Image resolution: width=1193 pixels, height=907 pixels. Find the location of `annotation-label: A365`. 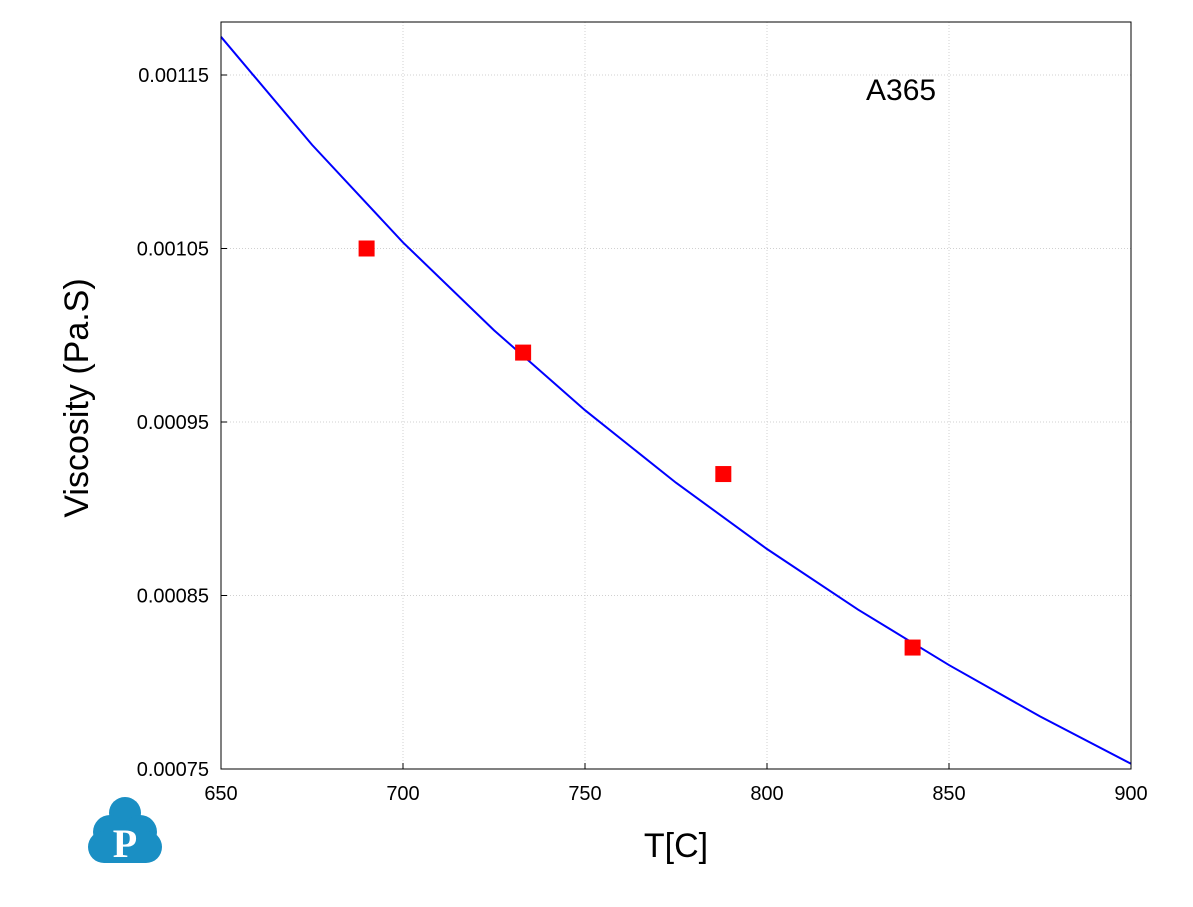

annotation-label: A365 is located at coordinates (901, 90).